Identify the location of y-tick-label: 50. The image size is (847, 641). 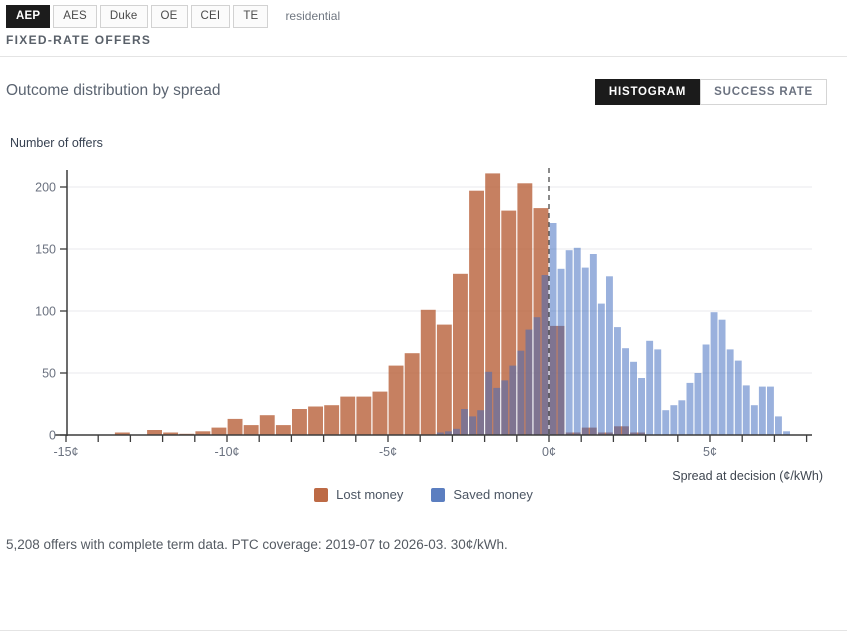
(49, 374).